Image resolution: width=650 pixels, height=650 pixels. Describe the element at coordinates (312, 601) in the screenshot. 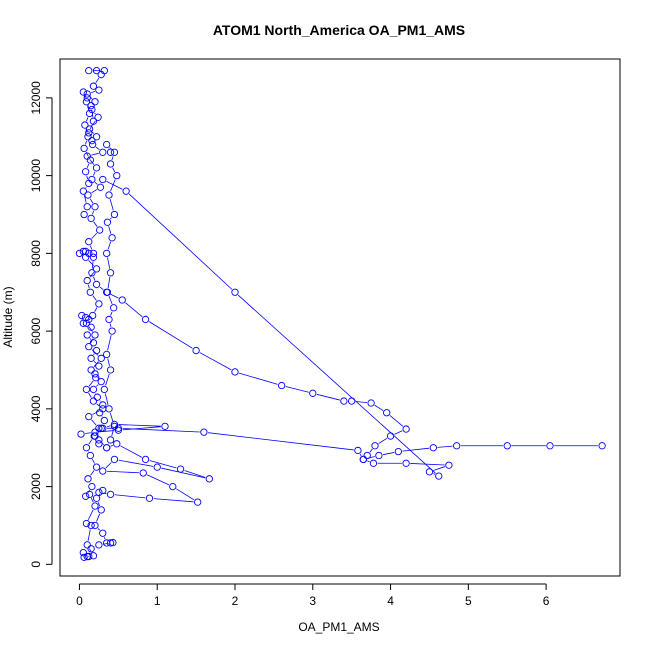

I see `x-tick-label: 3` at that location.